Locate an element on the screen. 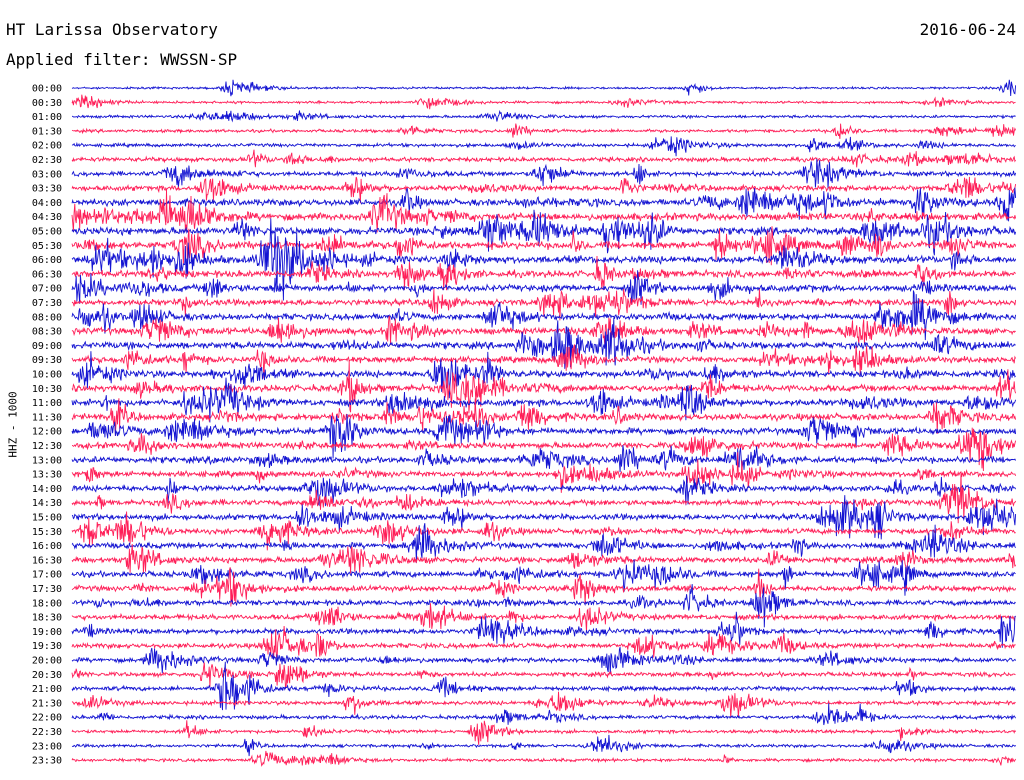  trace-row-2030 is located at coordinates (543, 675).